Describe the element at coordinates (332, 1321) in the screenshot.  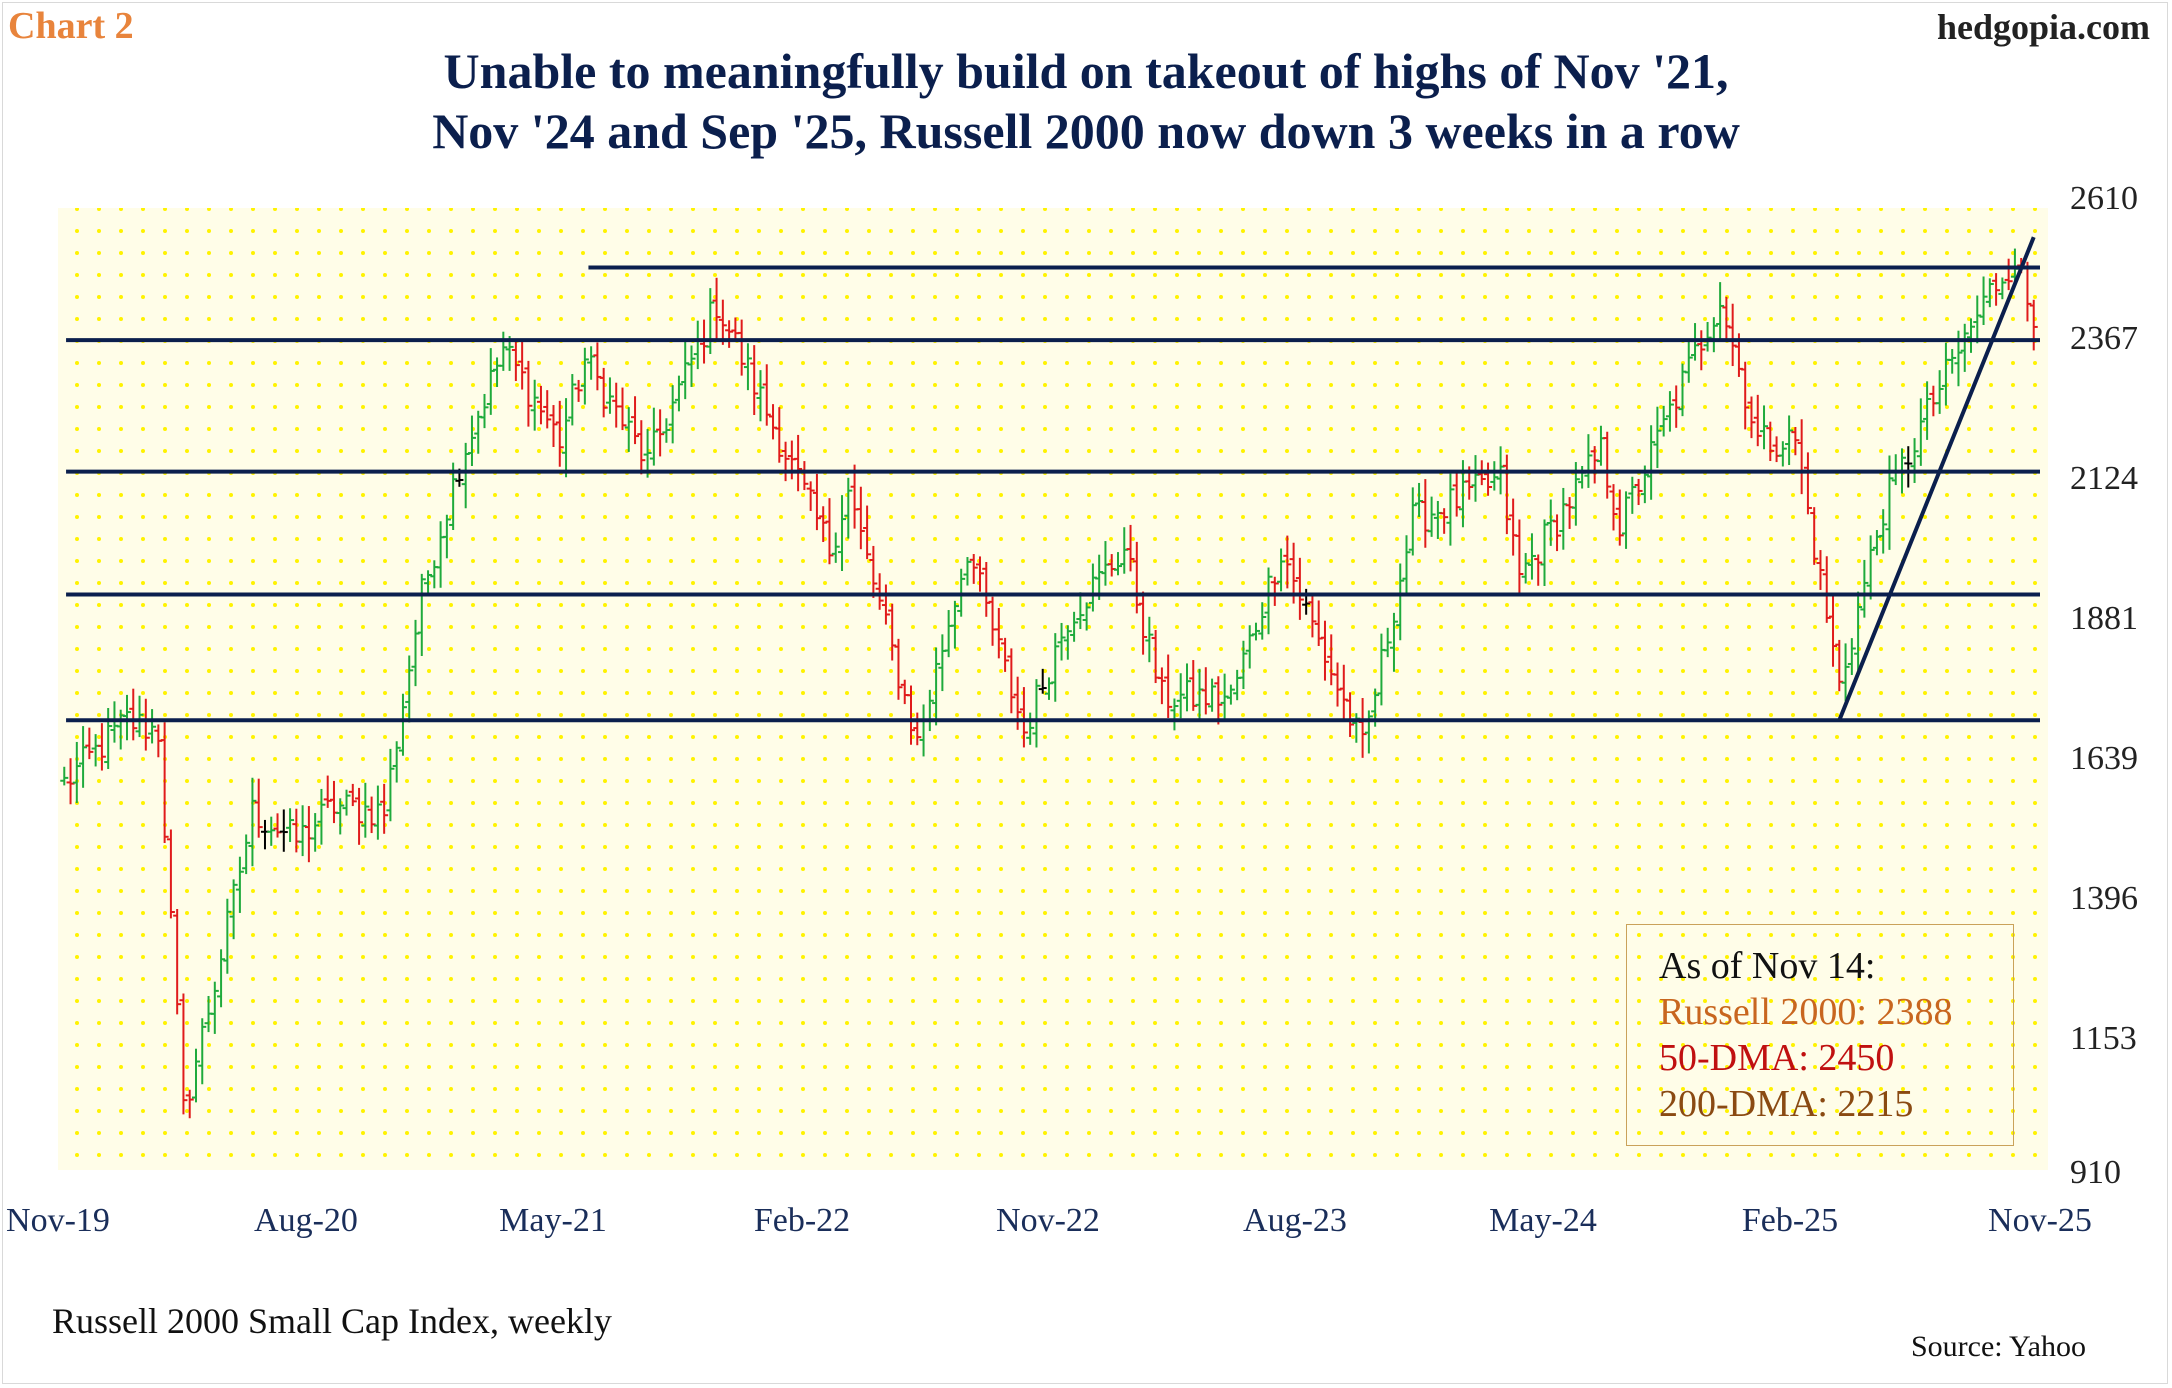
I see `chart-subtitle: Russell 2000 Small Cap Index, weekly` at that location.